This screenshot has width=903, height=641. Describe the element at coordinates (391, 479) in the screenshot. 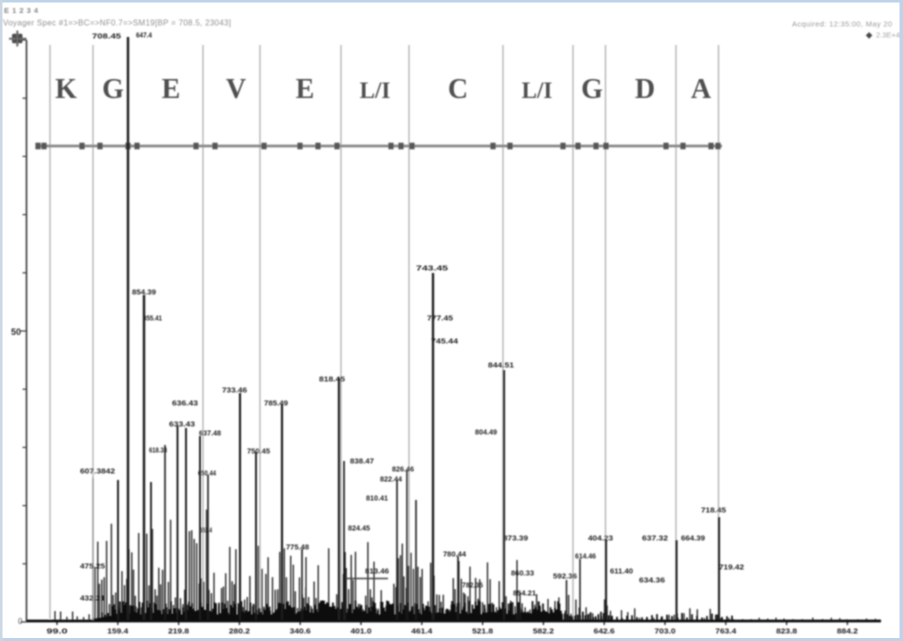

I see `svg-text: 822.44` at that location.